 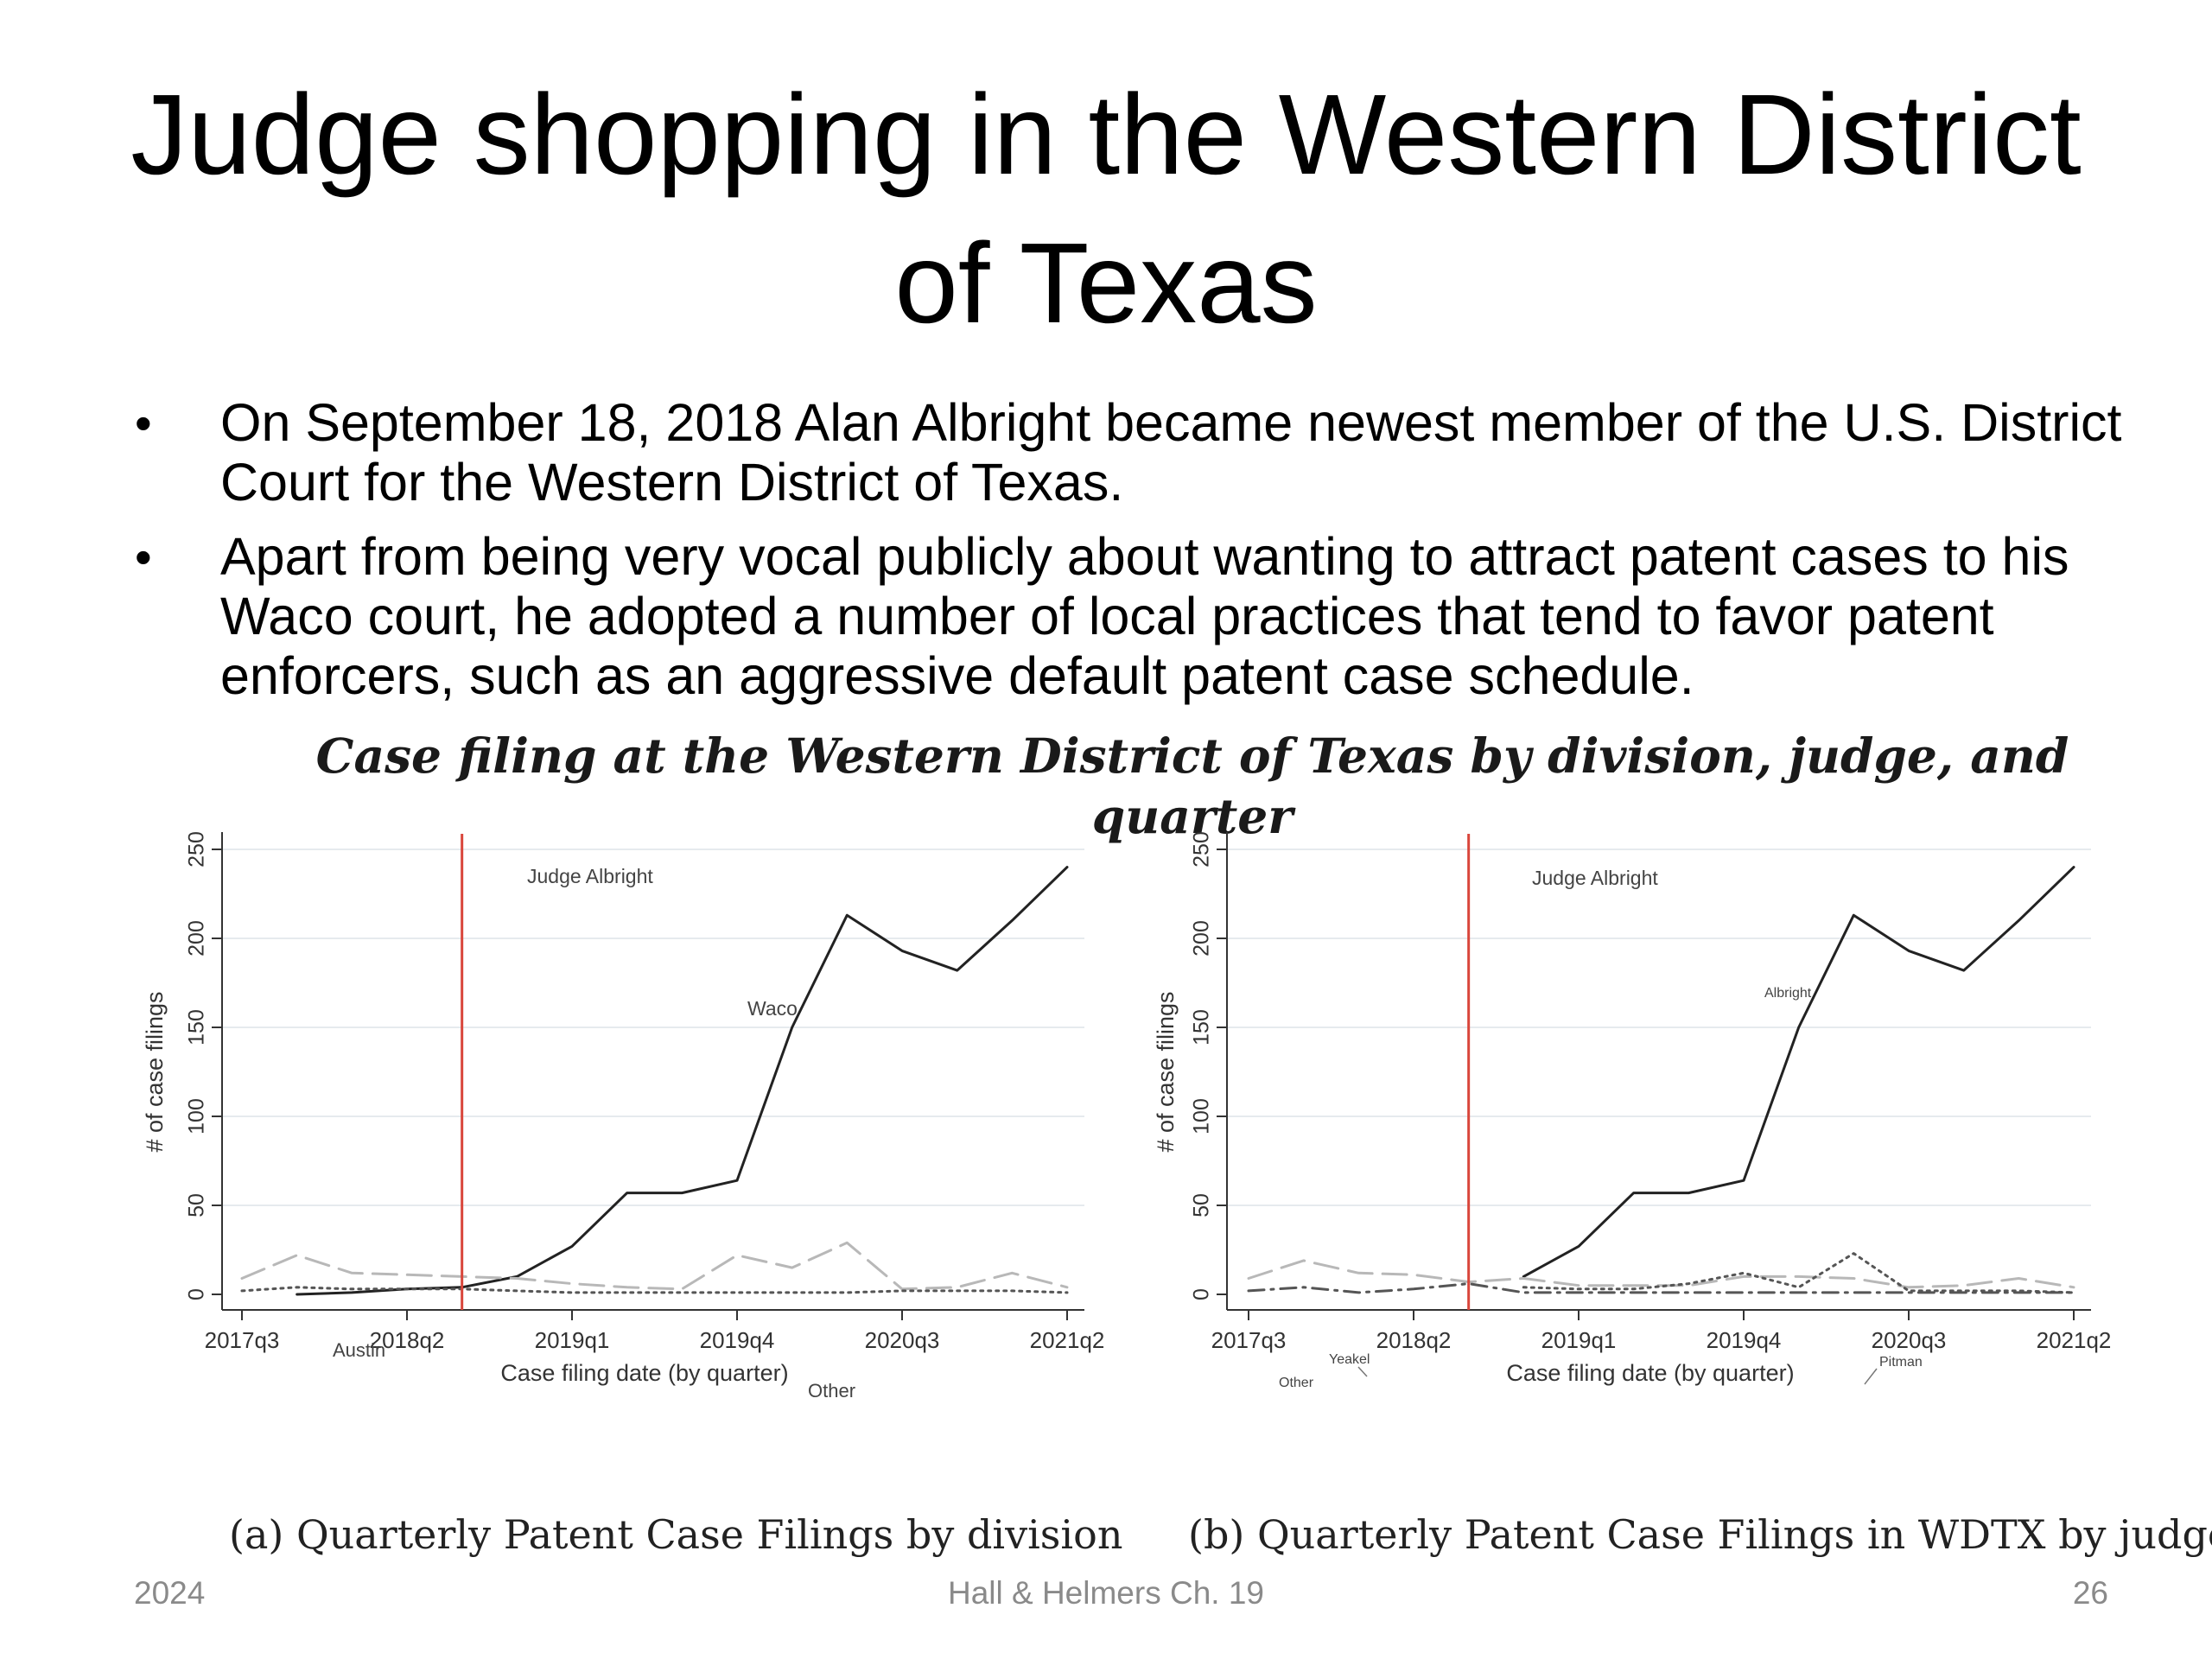 What do you see at coordinates (772, 1008) in the screenshot?
I see `series-annotation: Waco` at bounding box center [772, 1008].